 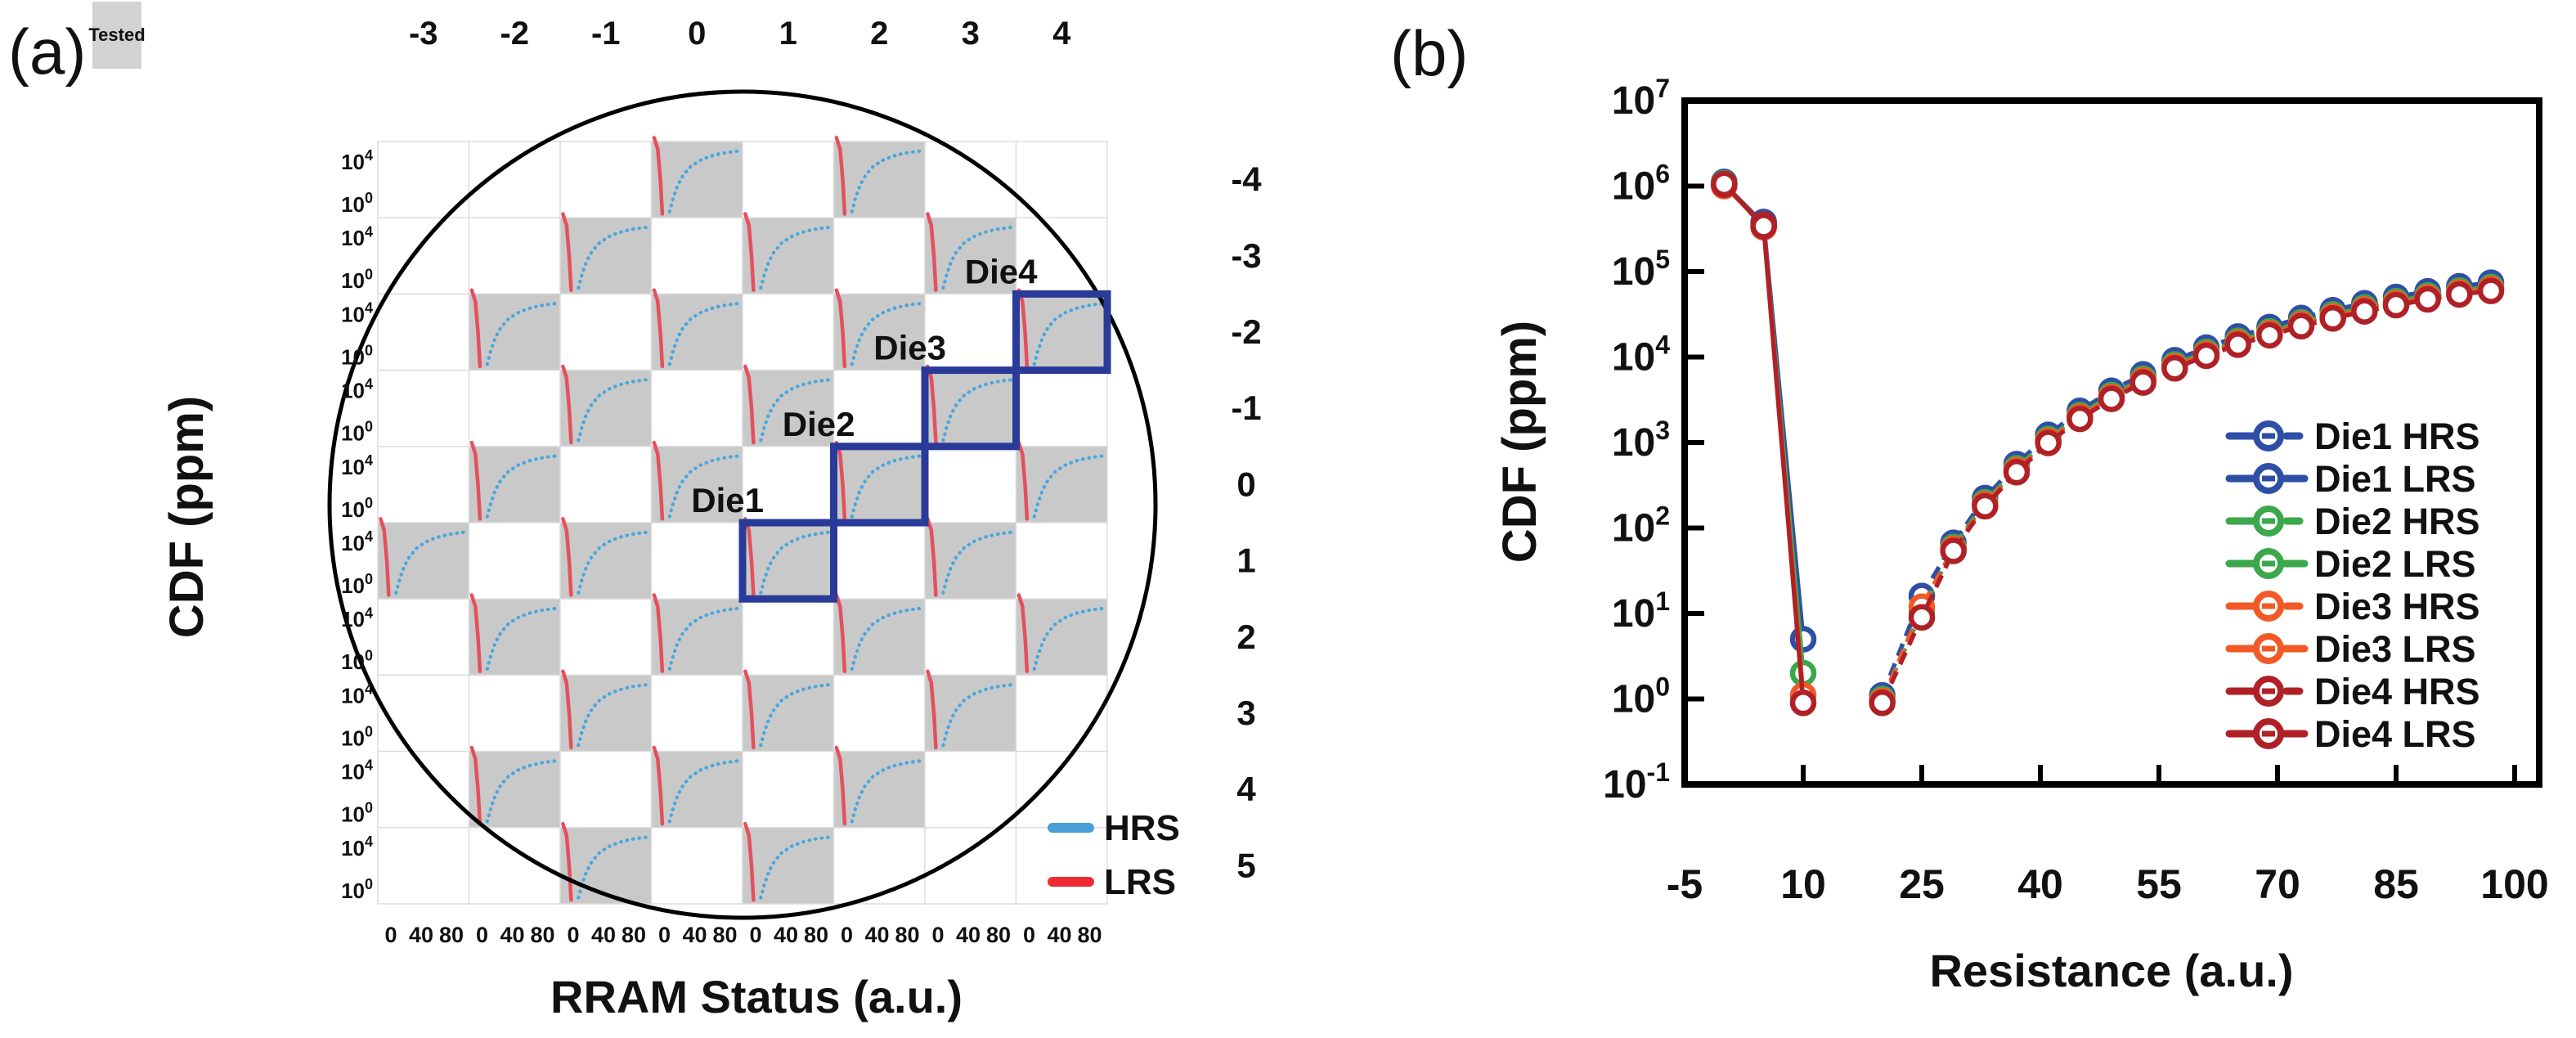 What do you see at coordinates (2397, 691) in the screenshot?
I see `legend-die4-hrs-label: Die4 HRS` at bounding box center [2397, 691].